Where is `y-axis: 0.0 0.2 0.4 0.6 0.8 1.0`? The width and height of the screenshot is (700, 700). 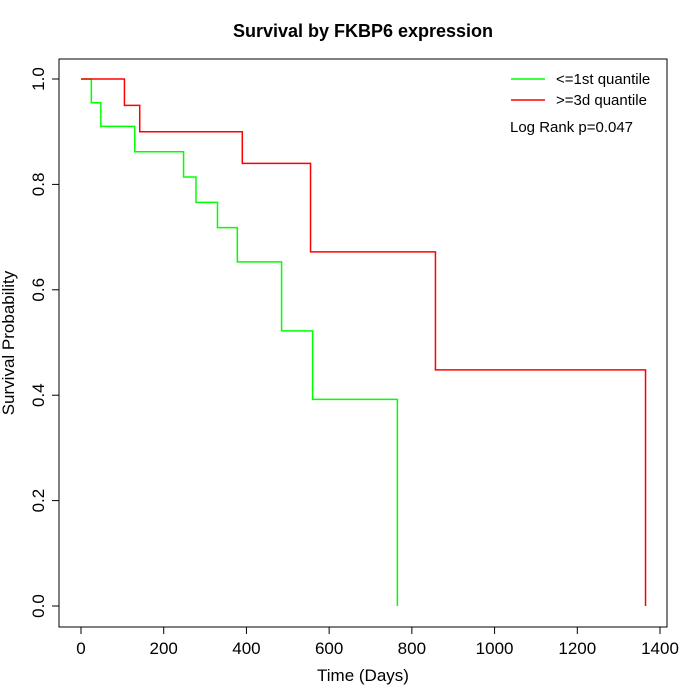 y-axis: 0.0 0.2 0.4 0.6 0.8 1.0 is located at coordinates (44, 342).